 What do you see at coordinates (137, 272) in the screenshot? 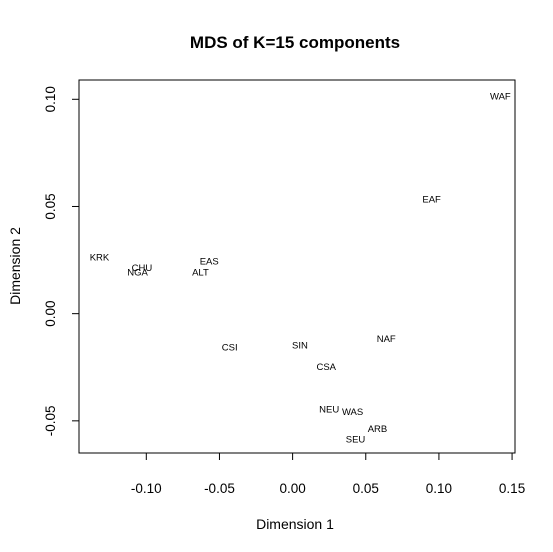
I see `point-label-nga: NGA` at bounding box center [137, 272].